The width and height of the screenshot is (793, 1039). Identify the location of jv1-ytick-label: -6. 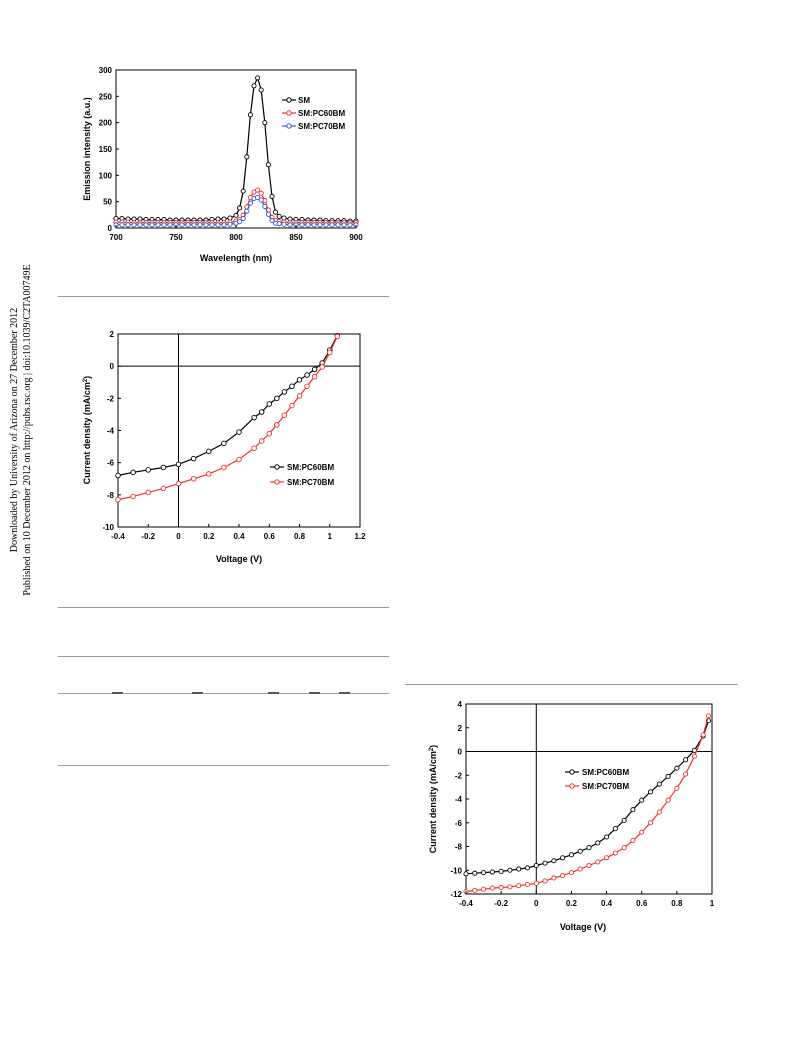
(111, 463).